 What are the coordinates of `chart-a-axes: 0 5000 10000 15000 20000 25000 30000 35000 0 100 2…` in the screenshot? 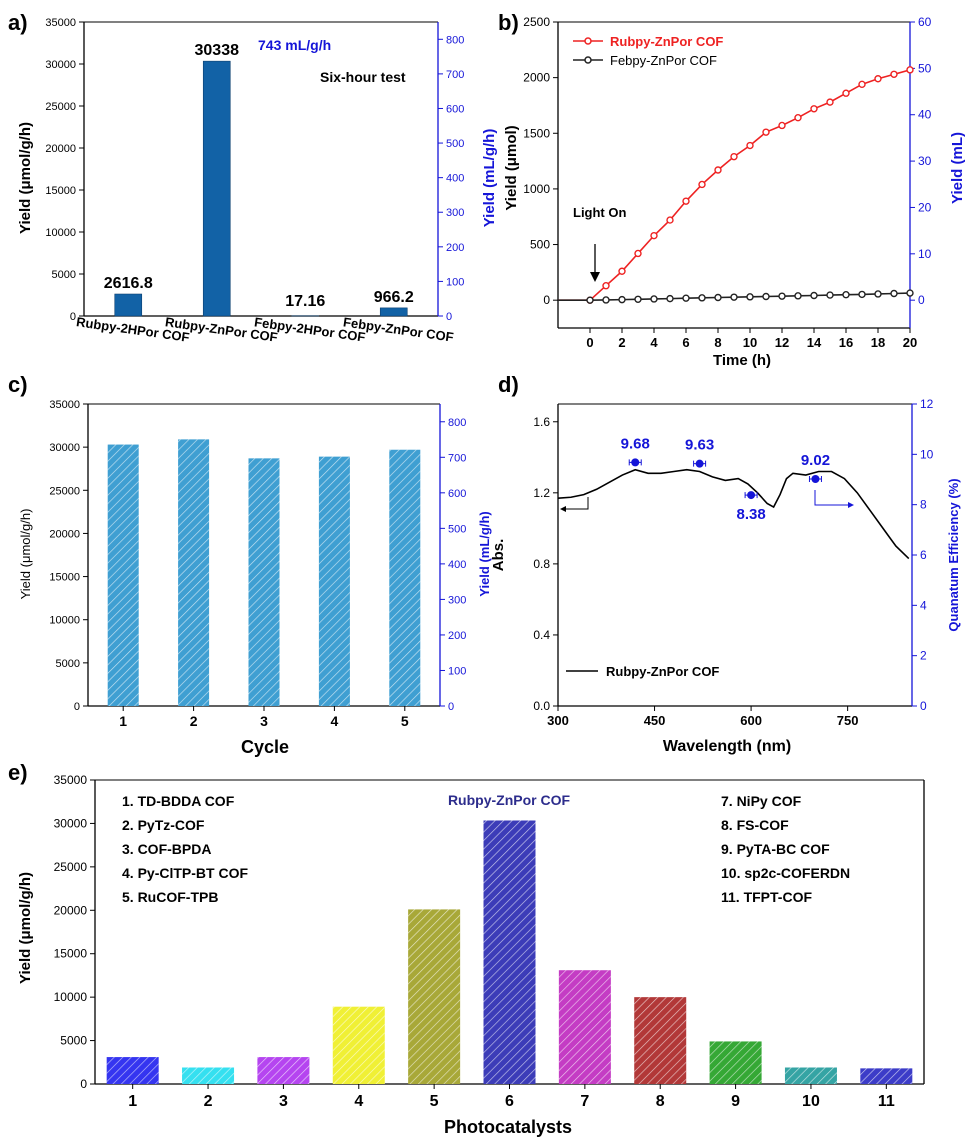 It's located at (254, 170).